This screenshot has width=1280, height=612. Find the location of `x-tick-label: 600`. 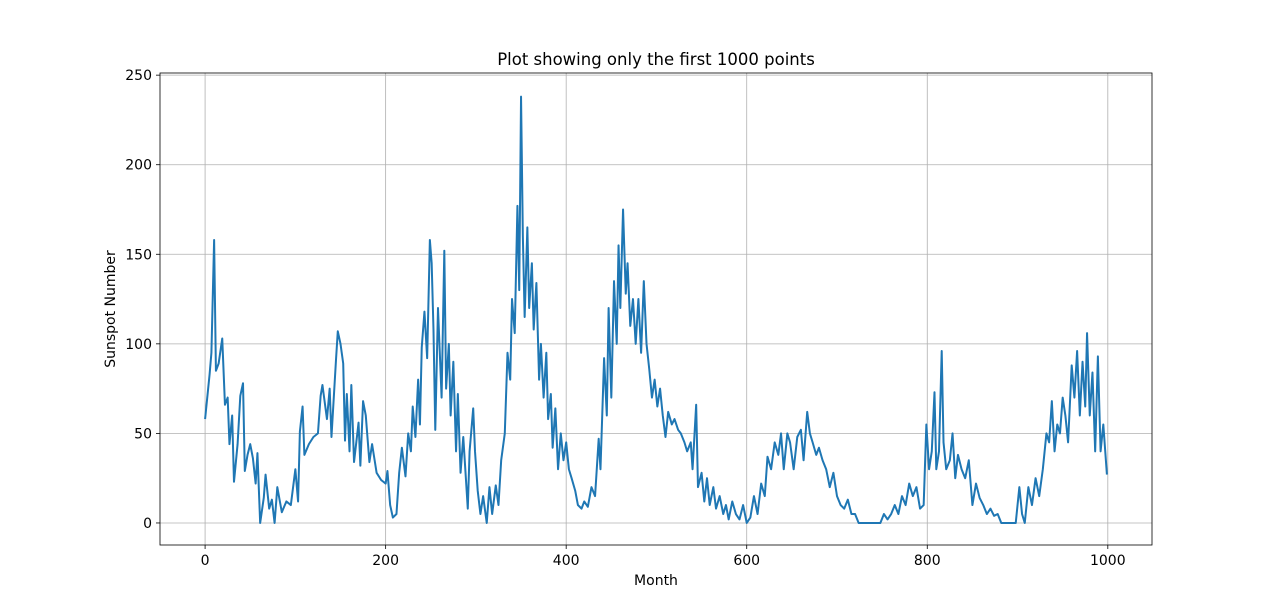

x-tick-label: 600 is located at coordinates (746, 561).